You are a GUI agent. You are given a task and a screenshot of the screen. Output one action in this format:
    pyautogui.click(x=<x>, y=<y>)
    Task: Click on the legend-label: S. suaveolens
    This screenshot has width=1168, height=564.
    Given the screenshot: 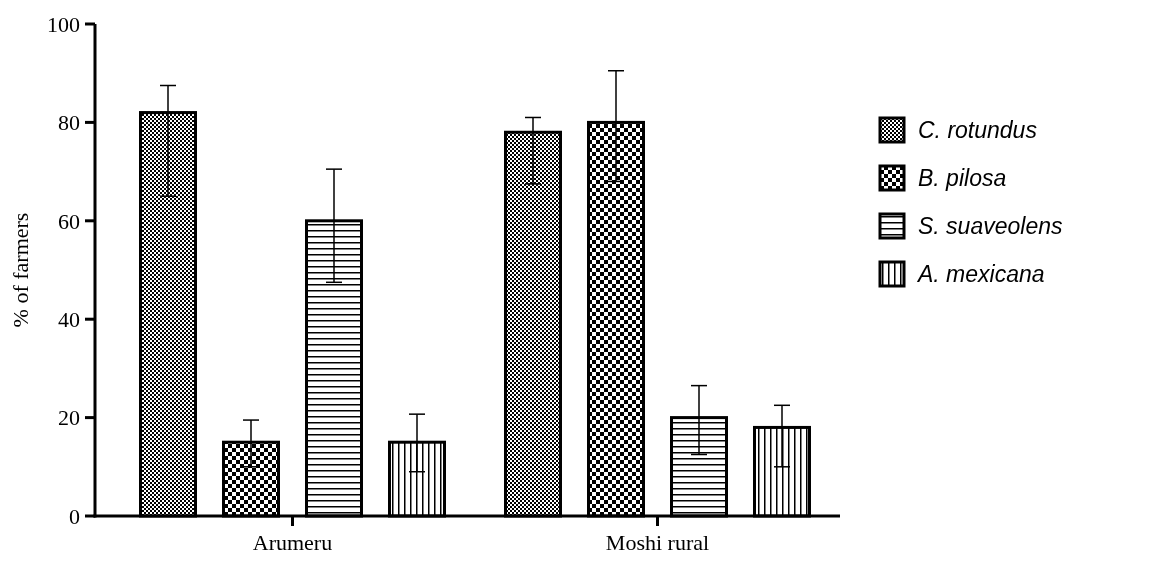 What is the action you would take?
    pyautogui.click(x=990, y=226)
    